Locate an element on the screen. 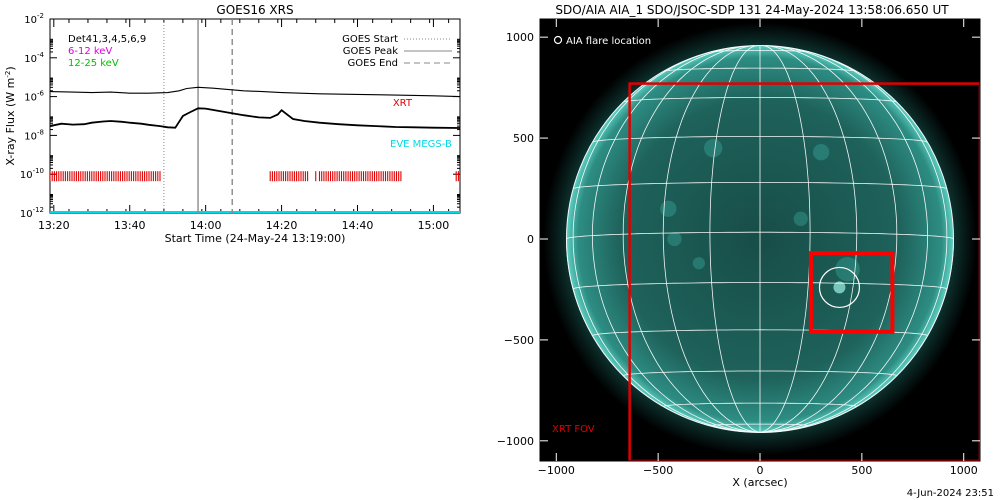  goes-y-tick-label: 10⁻¹² is located at coordinates (32, 213).